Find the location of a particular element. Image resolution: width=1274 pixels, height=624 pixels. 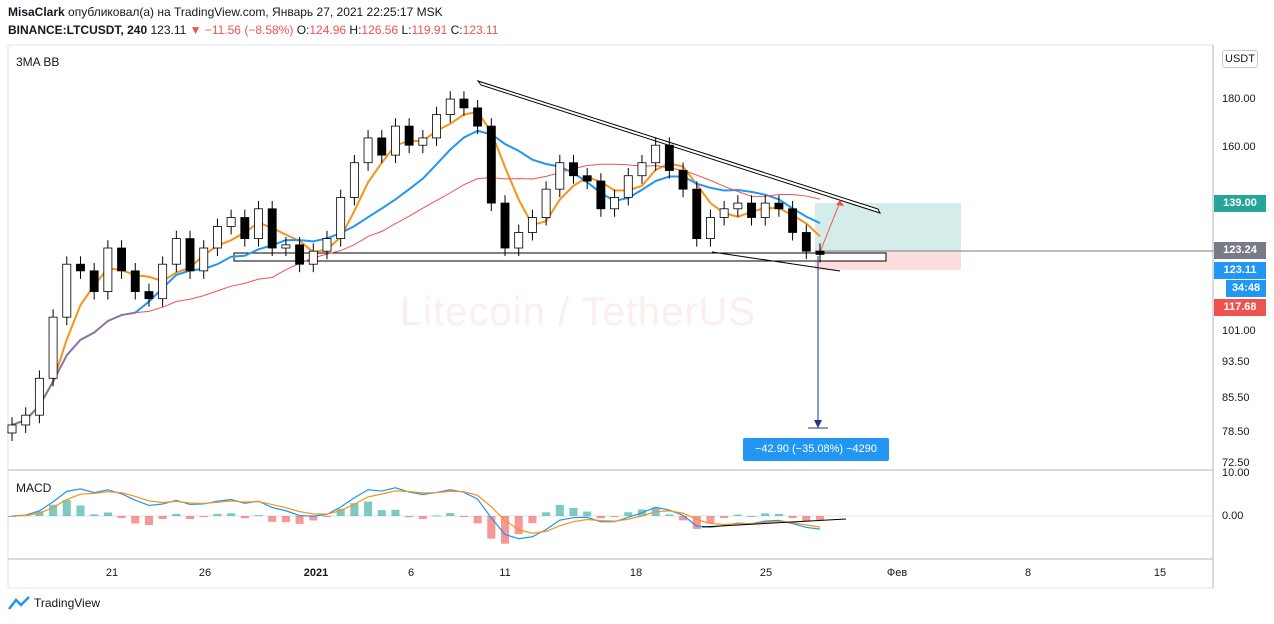

tradingview-footer: TradingView is located at coordinates (54, 603).